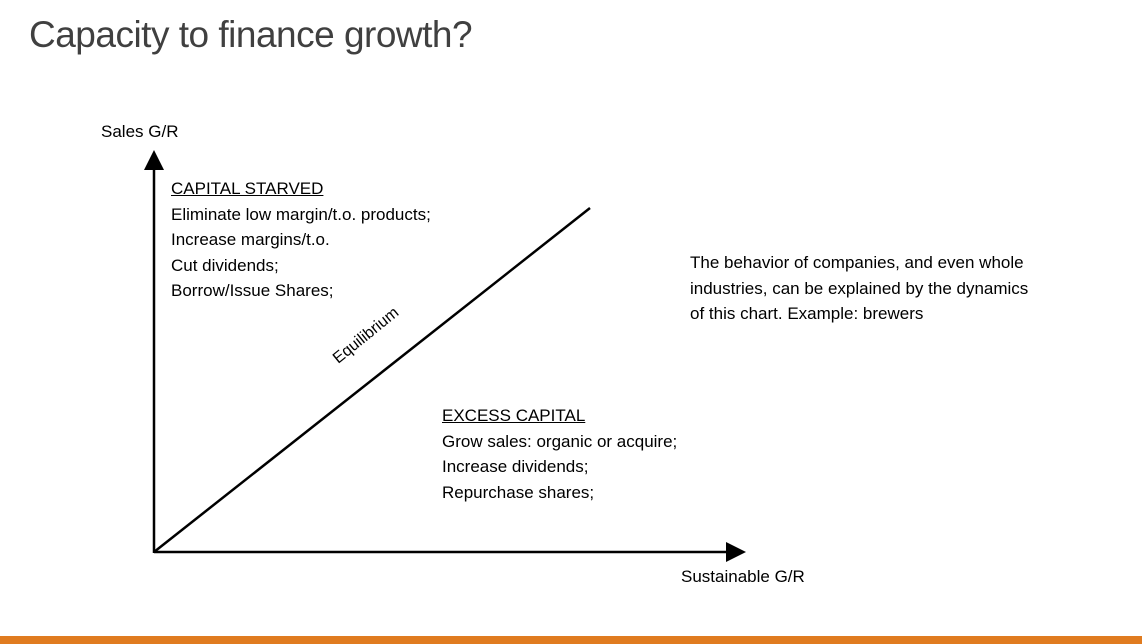  I want to click on excess-capital-line: Repurchase shares;, so click(518, 492).